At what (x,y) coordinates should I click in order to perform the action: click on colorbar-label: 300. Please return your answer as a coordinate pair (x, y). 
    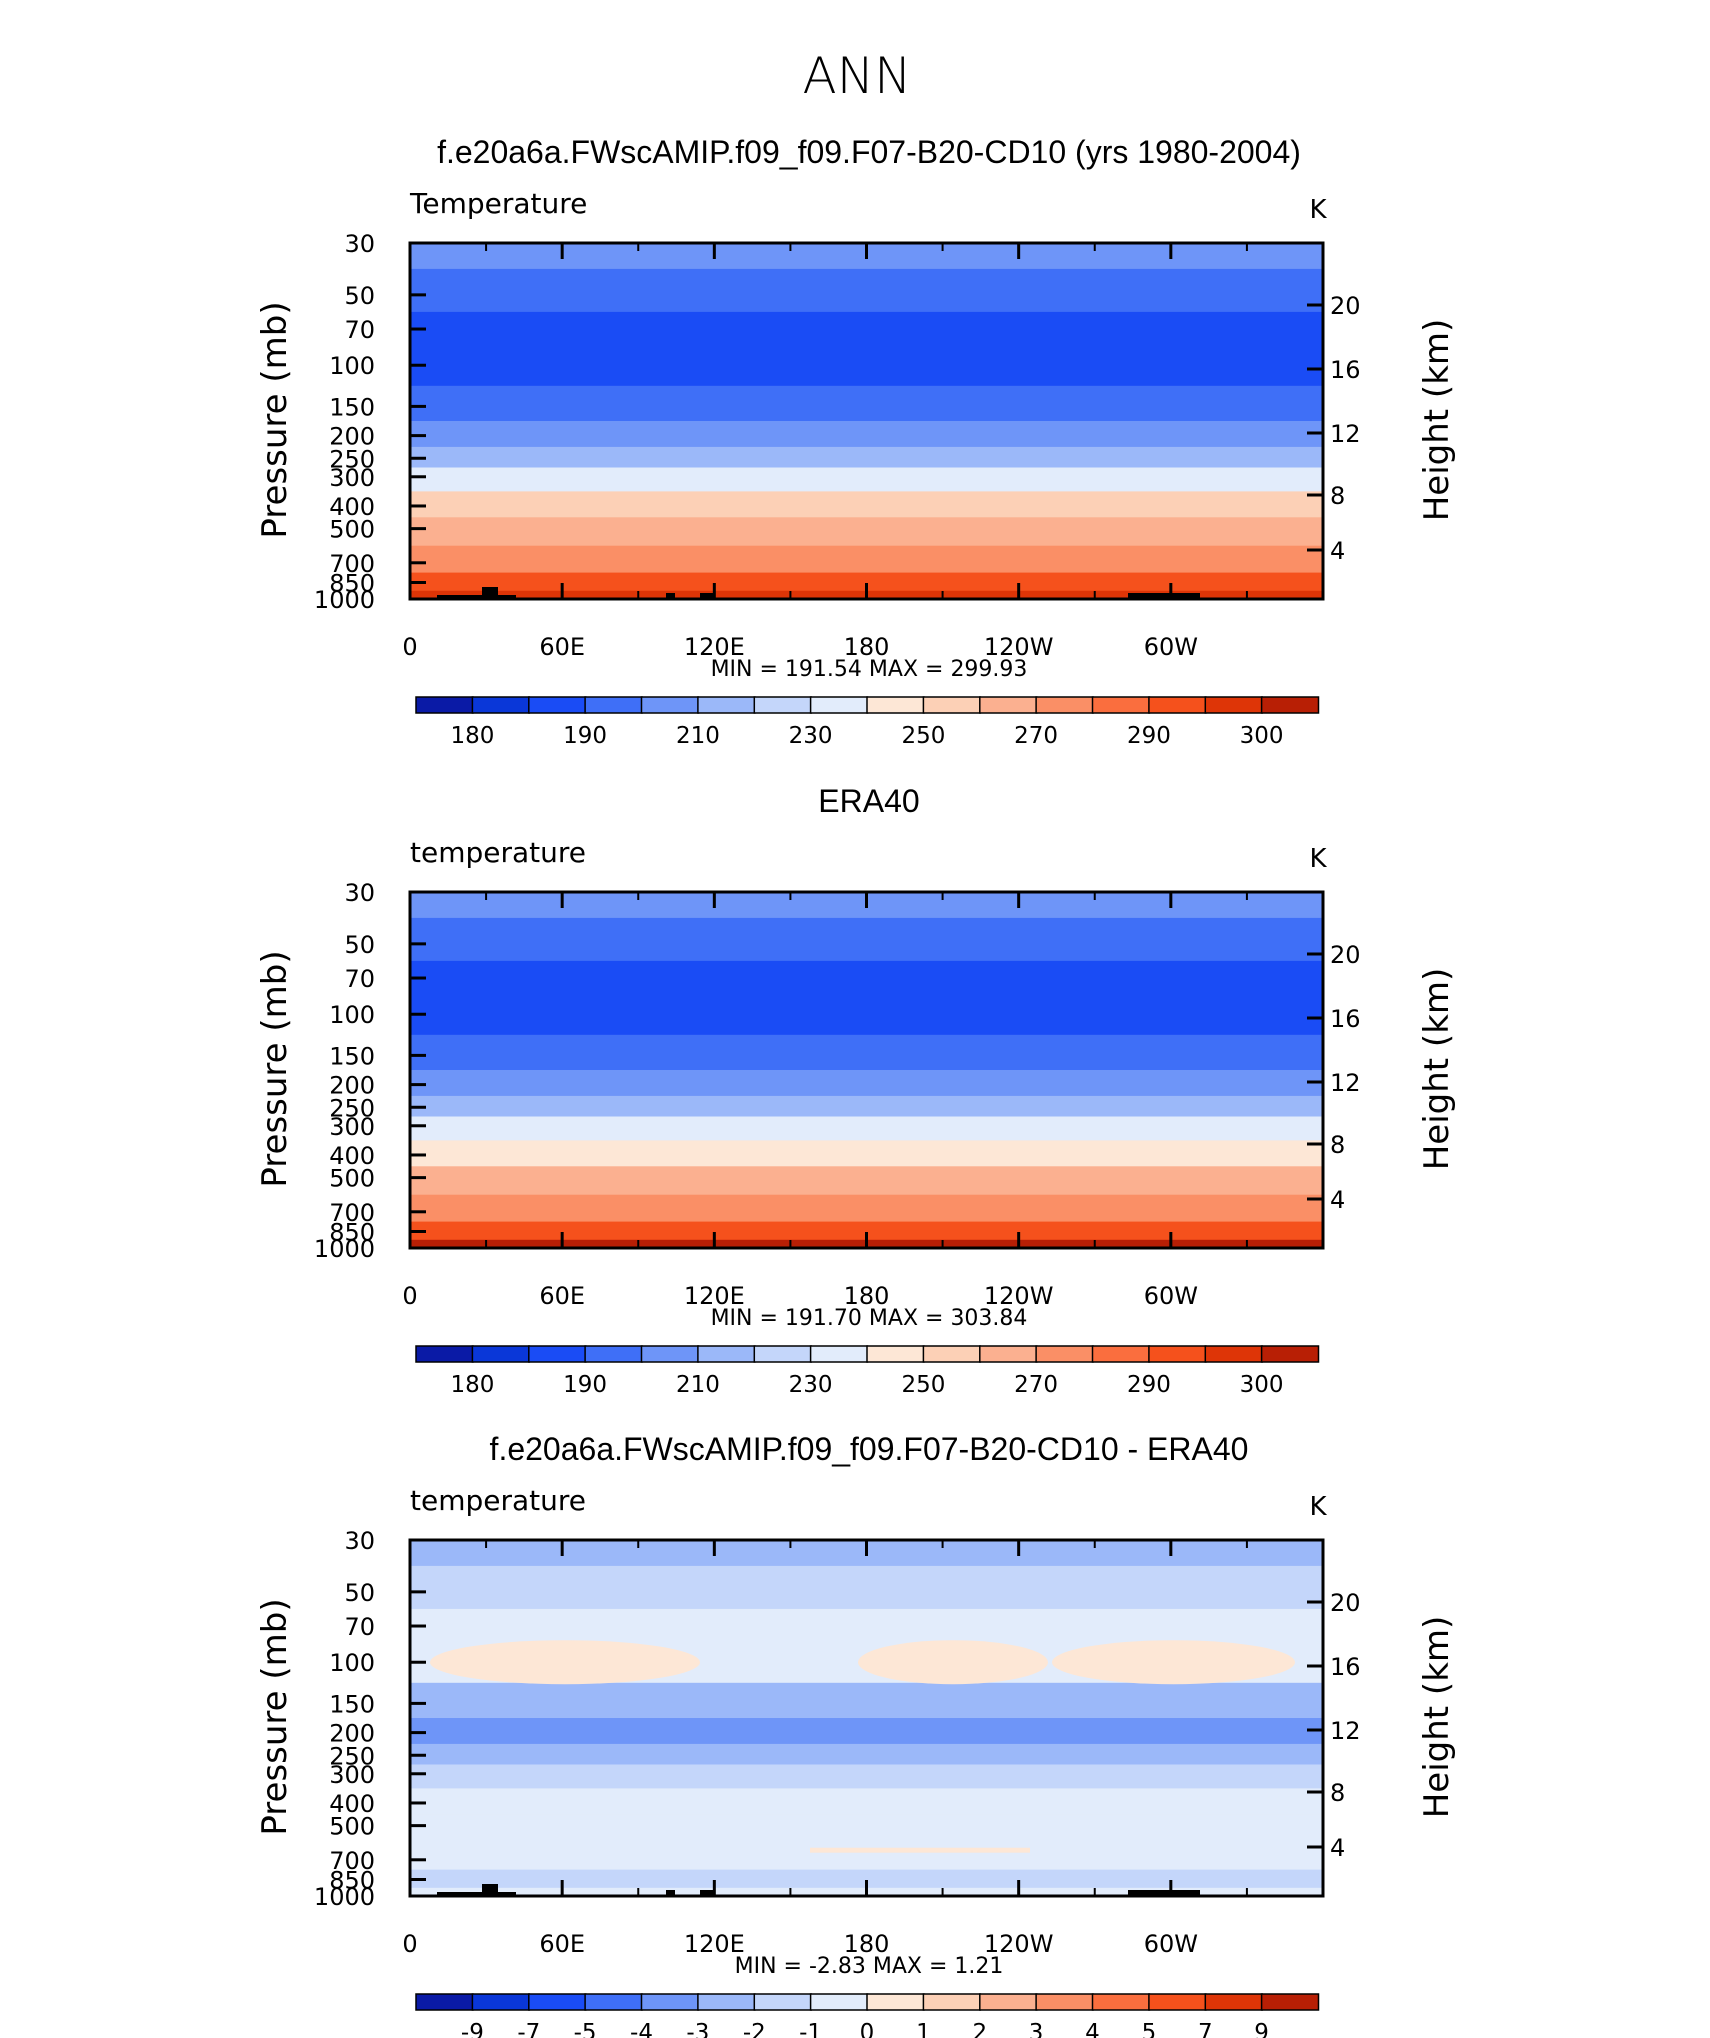
    Looking at the image, I should click on (1262, 736).